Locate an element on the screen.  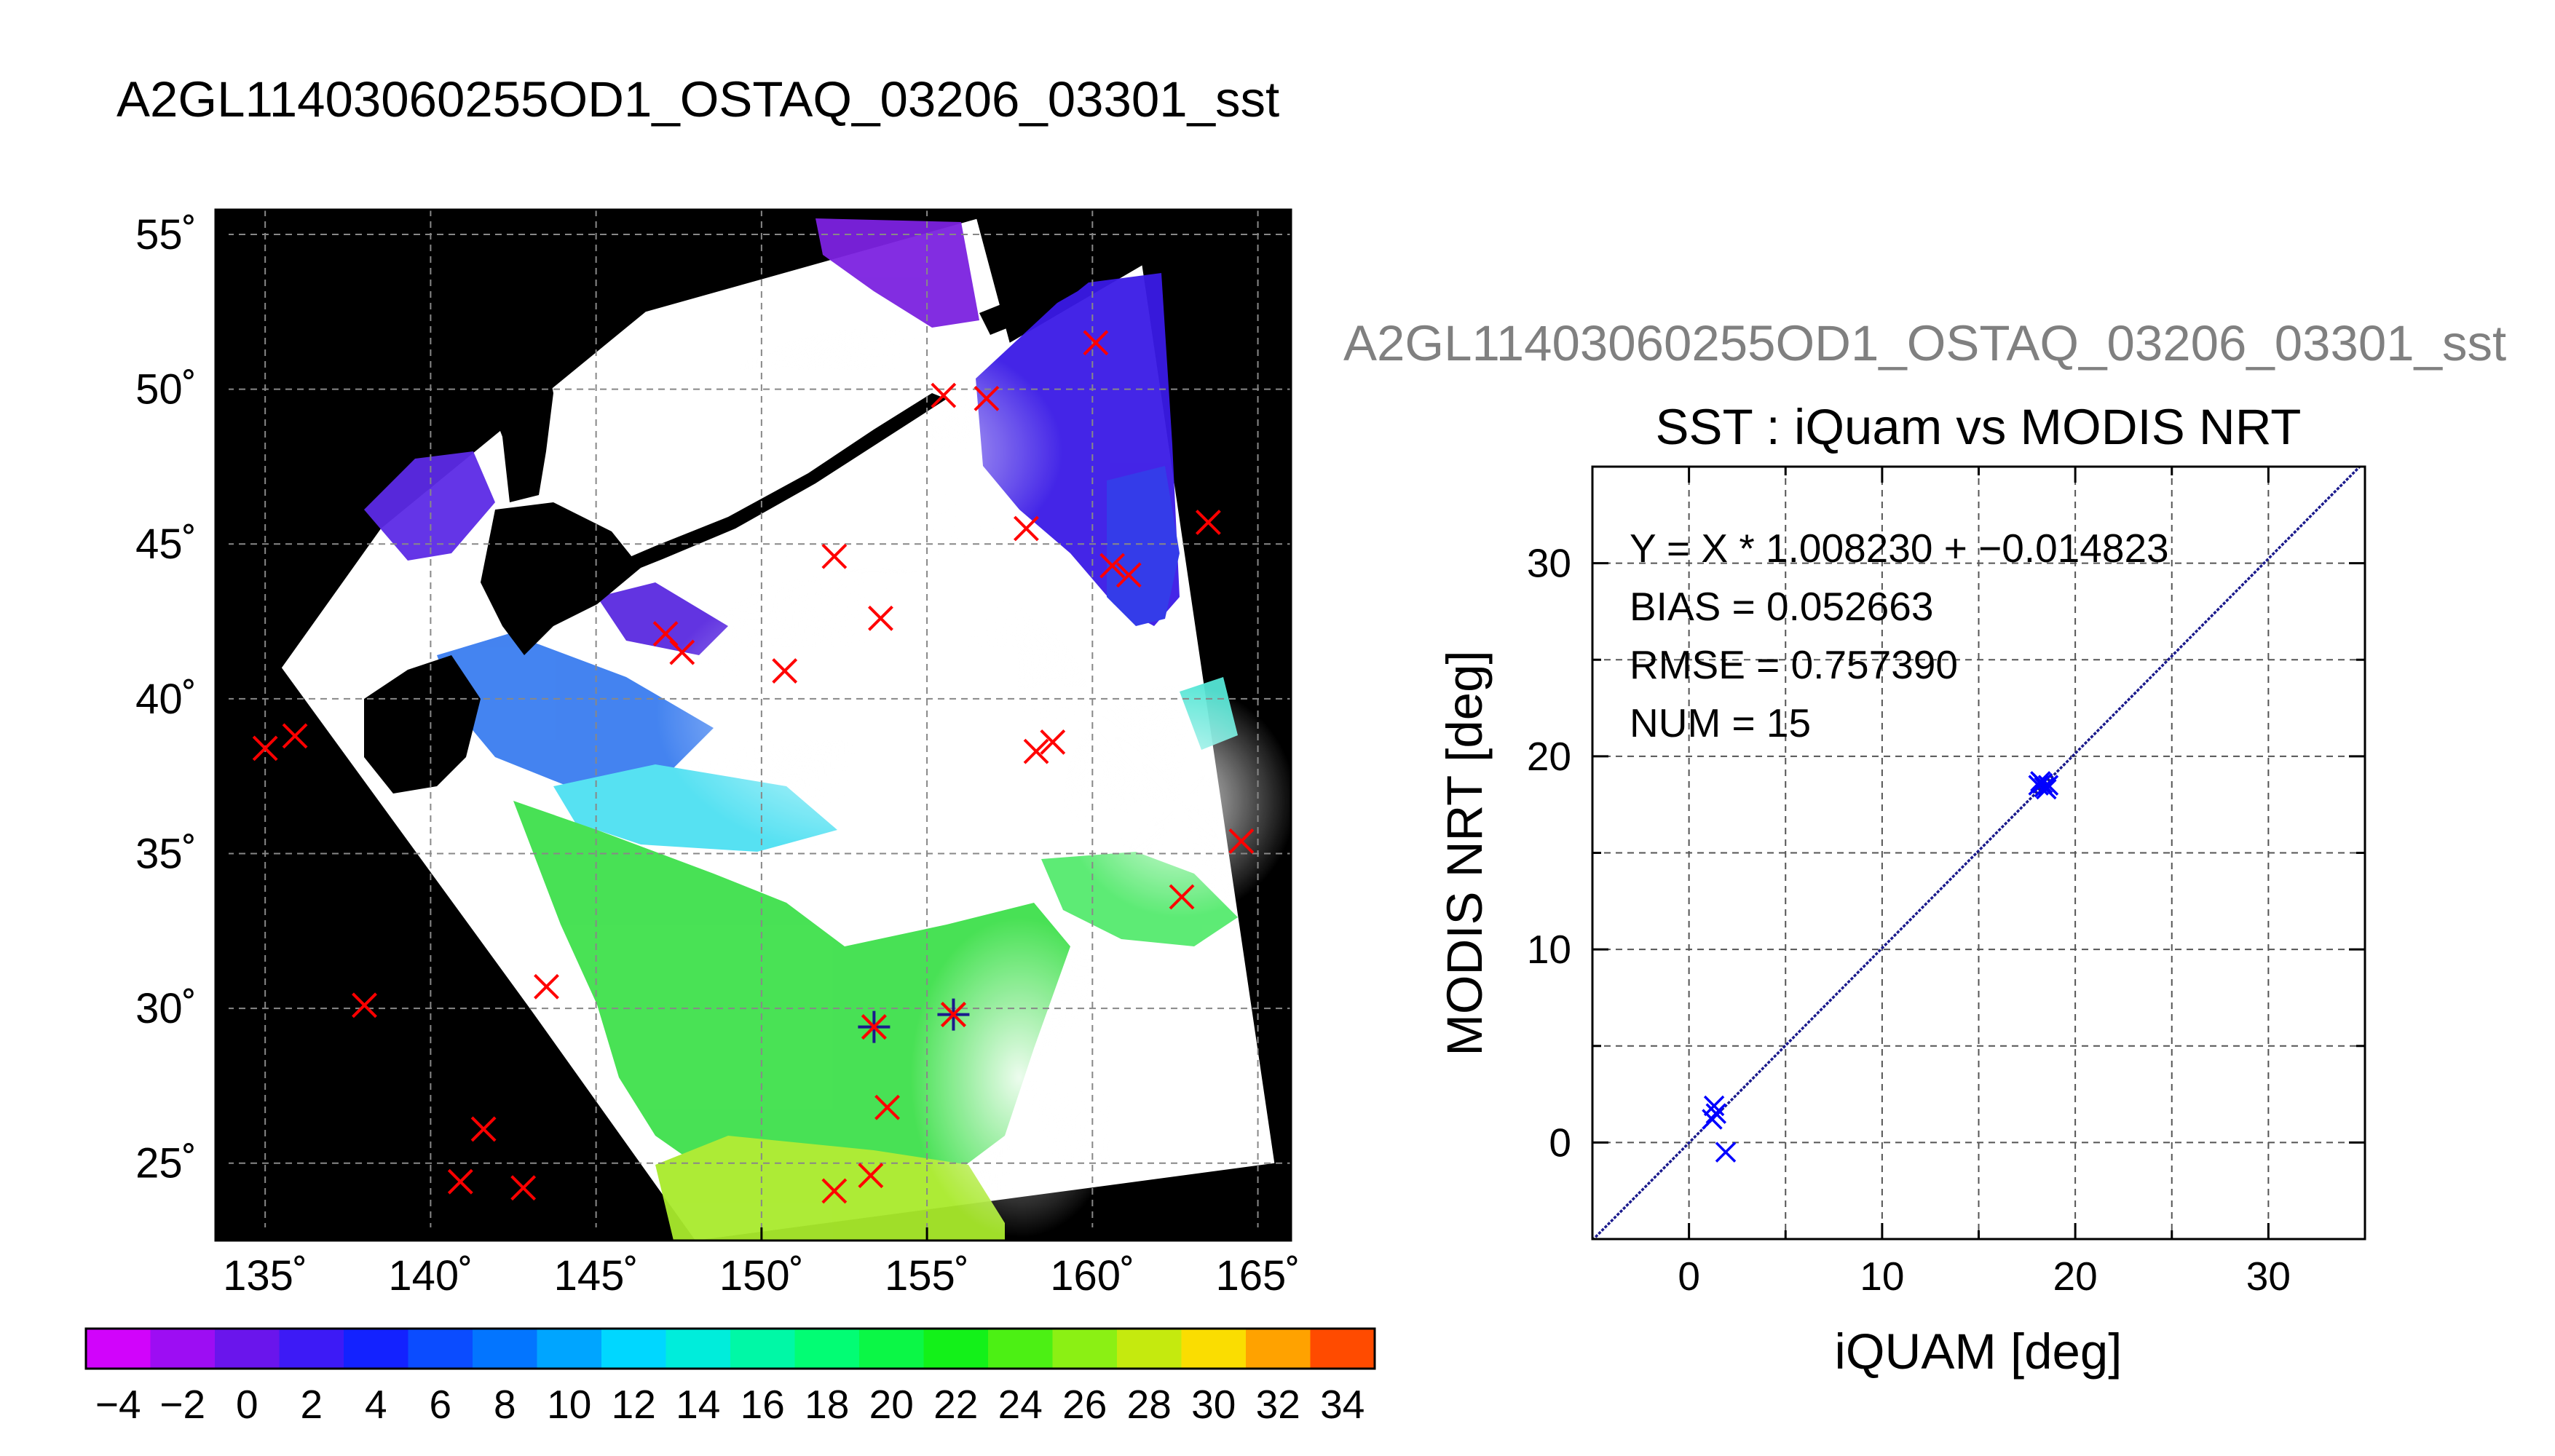
scatter-y-tick-label: 30 is located at coordinates (1549, 563).